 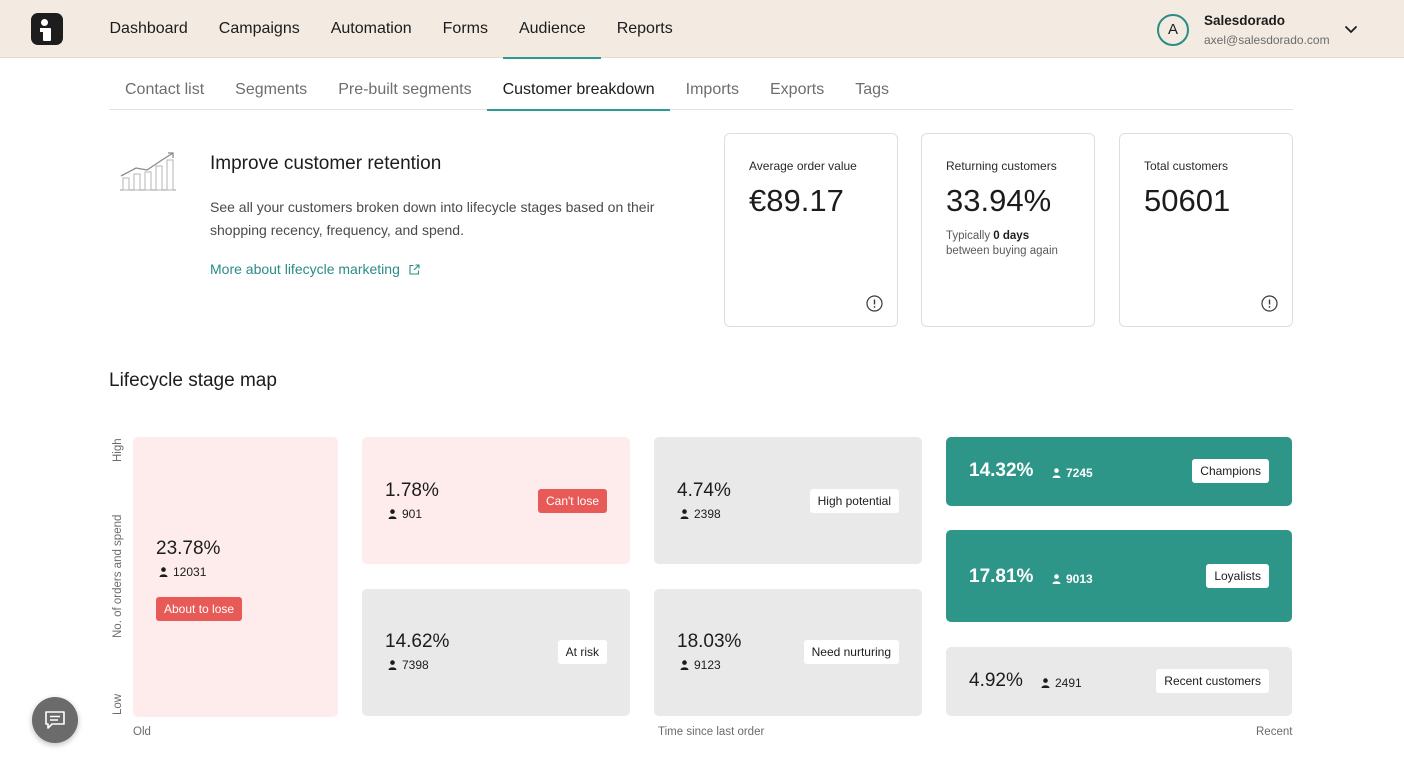 I want to click on stat-label: Total customers, so click(x=1186, y=166).